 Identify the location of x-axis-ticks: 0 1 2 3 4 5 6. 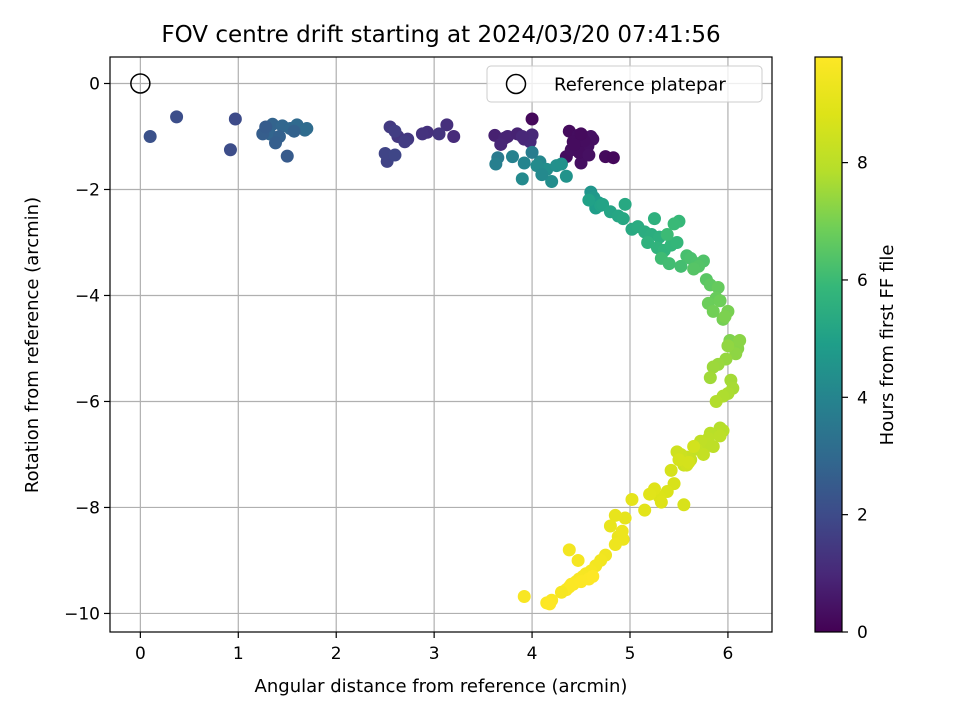
(434, 648).